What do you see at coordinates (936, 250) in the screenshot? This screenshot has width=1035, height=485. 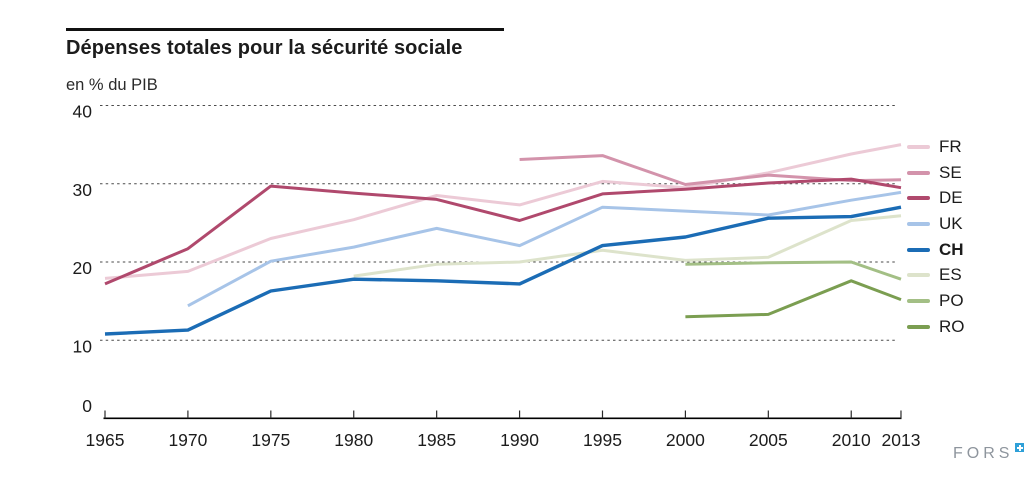 I see `legend-item-CH: CH` at bounding box center [936, 250].